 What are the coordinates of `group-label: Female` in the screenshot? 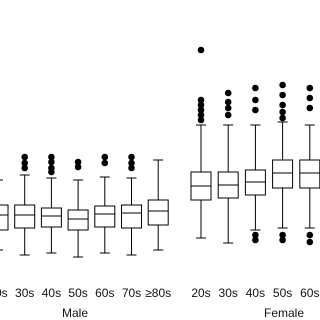 It's located at (284, 313).